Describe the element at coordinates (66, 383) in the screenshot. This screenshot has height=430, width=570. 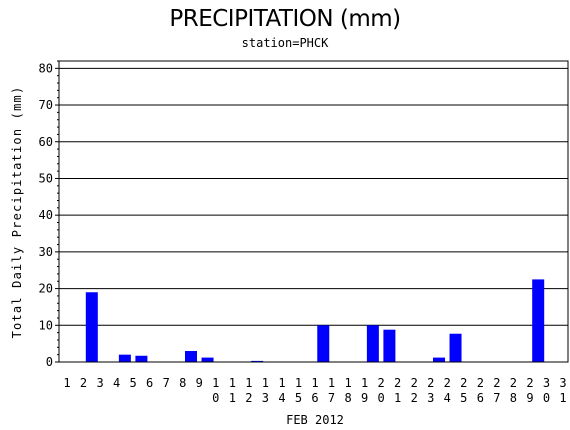
I see `x-tick-label: 1` at that location.